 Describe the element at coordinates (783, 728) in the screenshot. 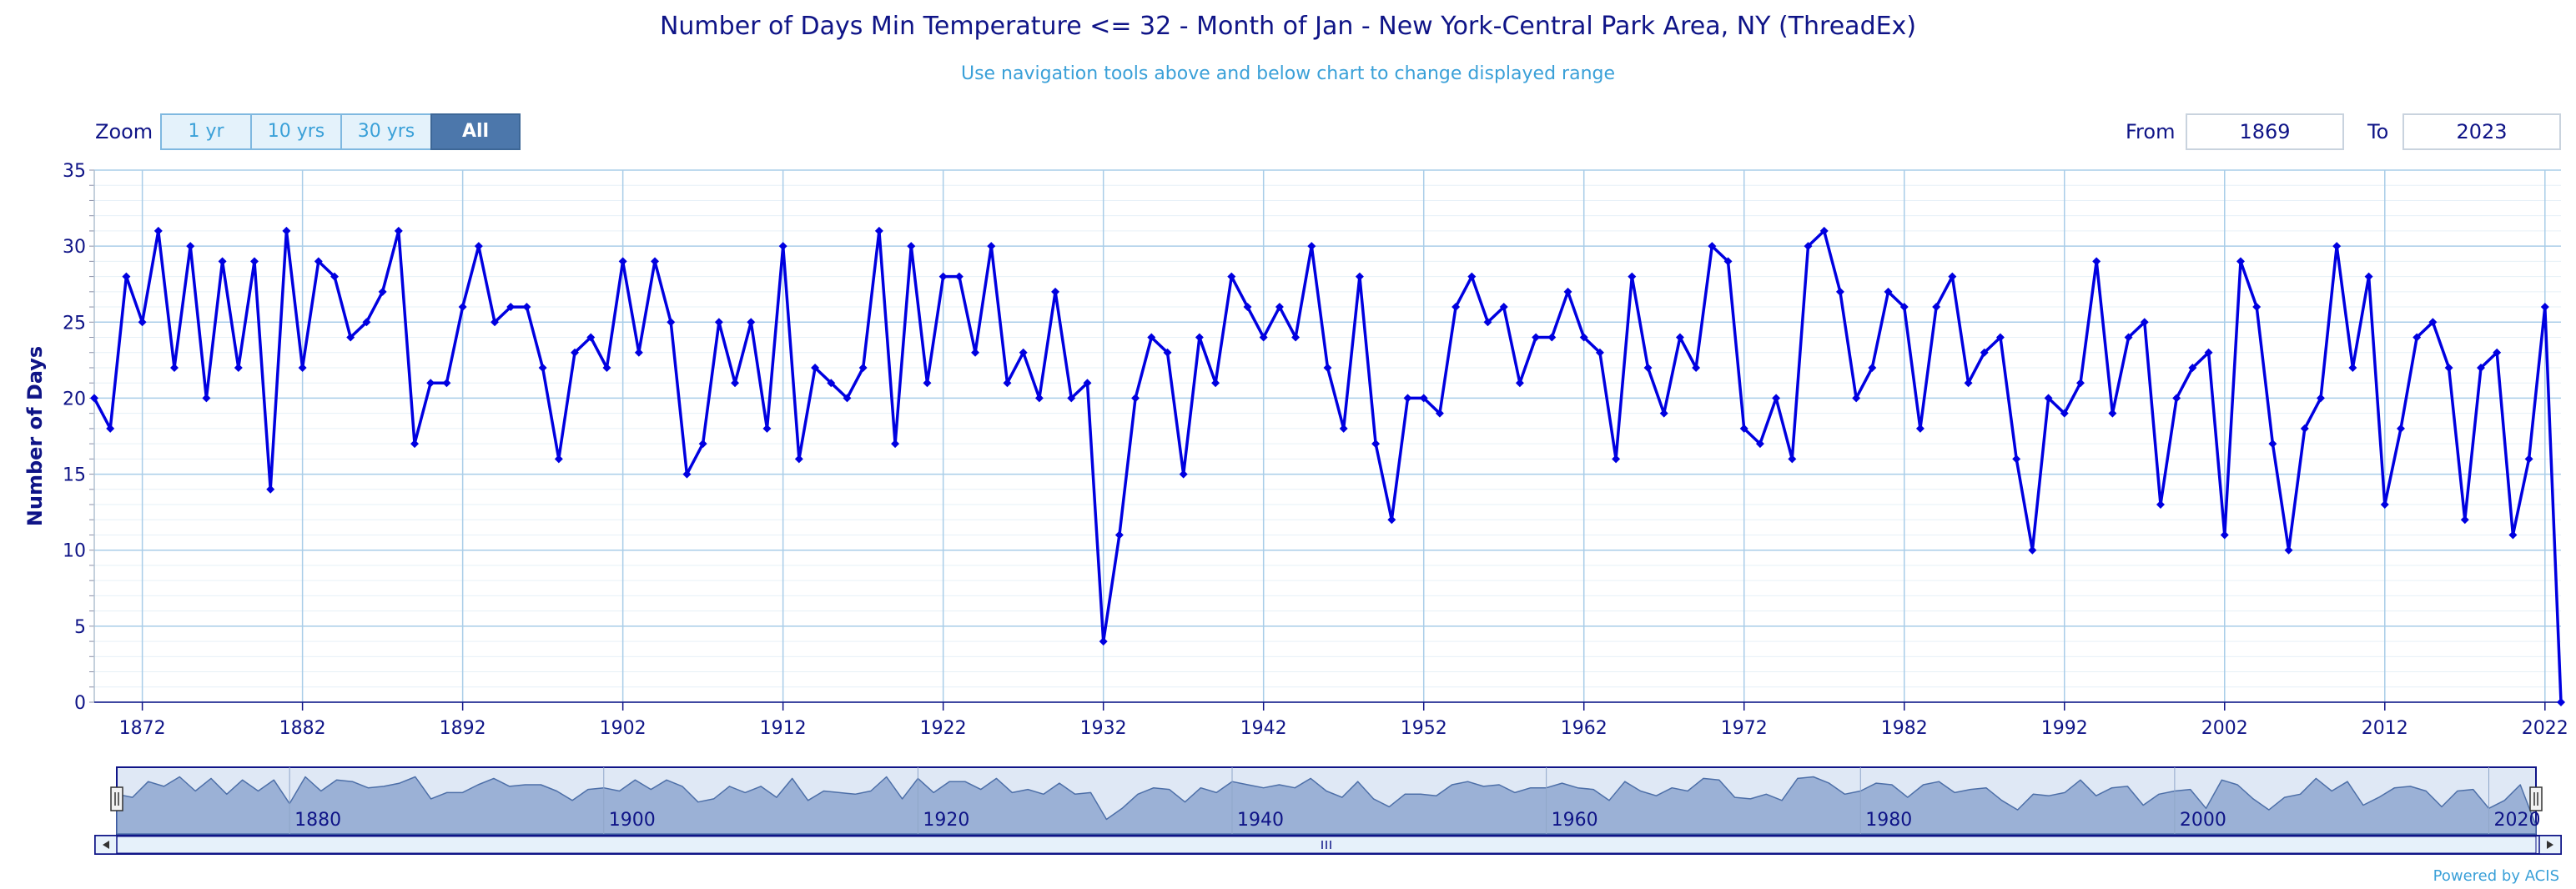

I see `x-tick-label: 1912` at that location.